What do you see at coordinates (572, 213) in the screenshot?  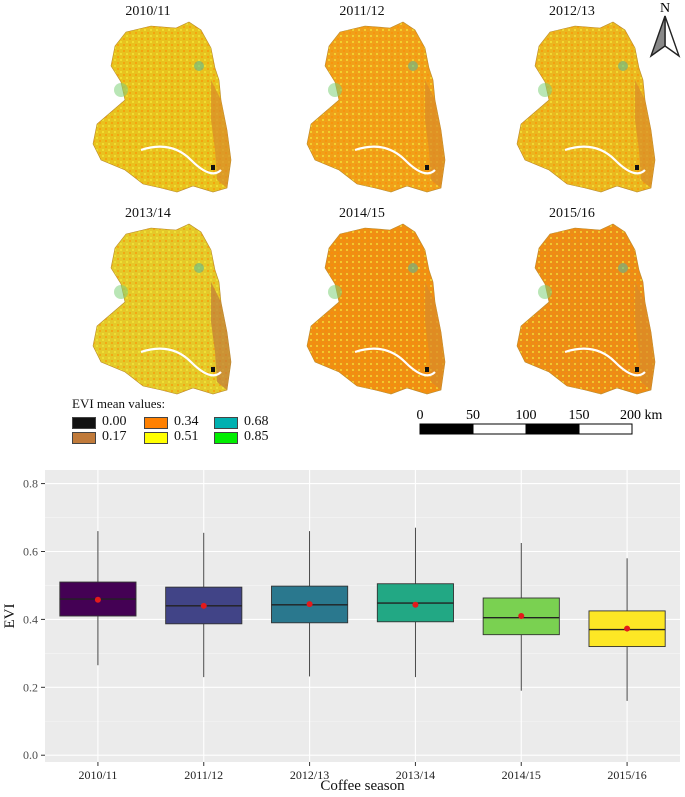 I see `map-title: 2015/16` at bounding box center [572, 213].